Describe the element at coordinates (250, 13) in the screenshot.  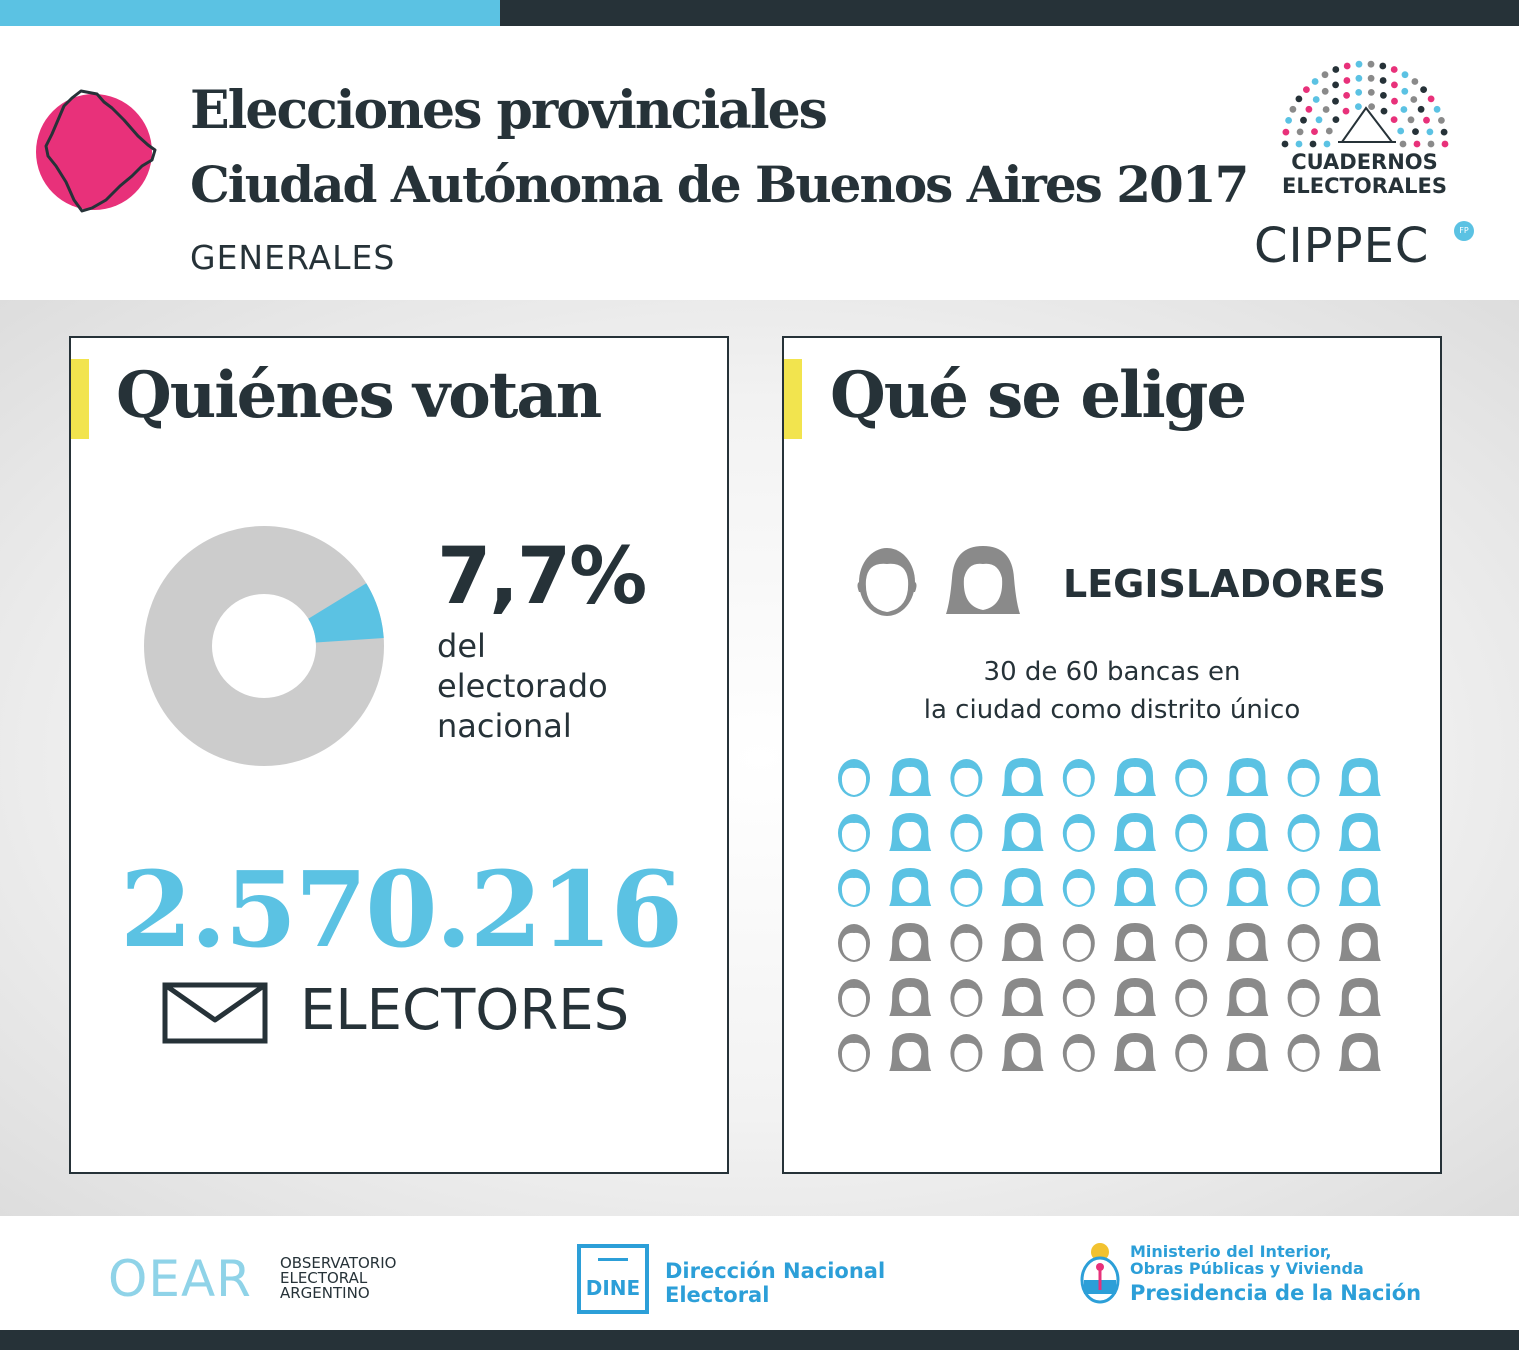
I see `top-bar-accent` at that location.